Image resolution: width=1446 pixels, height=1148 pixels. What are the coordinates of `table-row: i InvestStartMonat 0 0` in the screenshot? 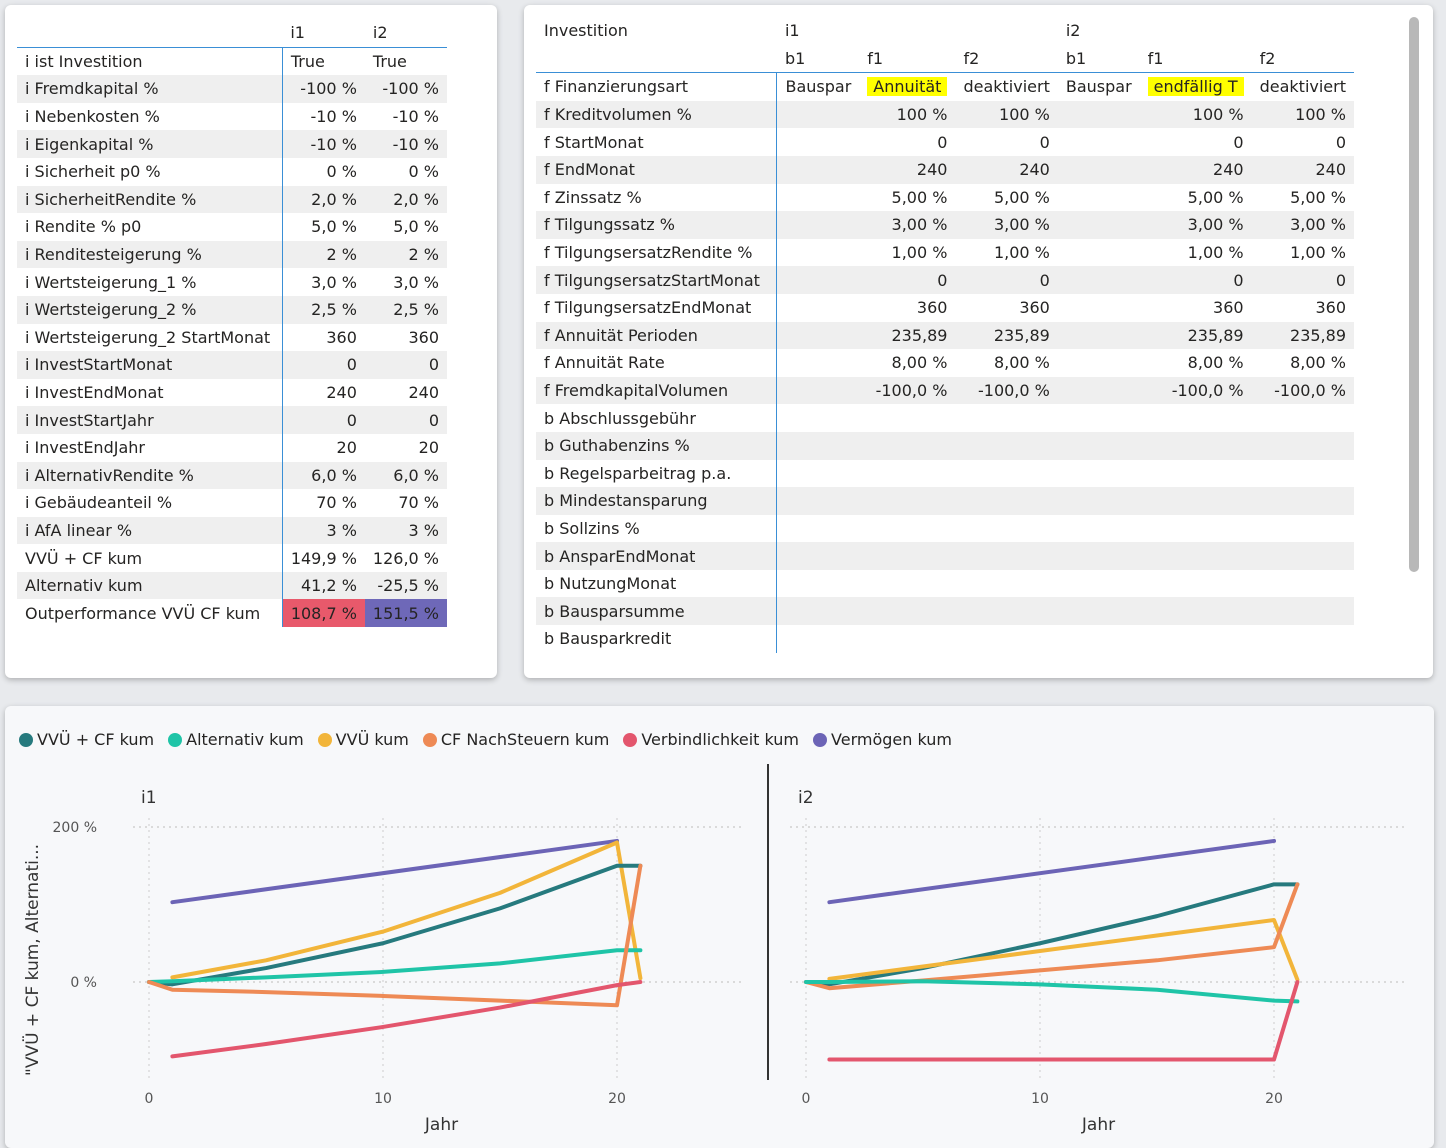 It's located at (232, 365).